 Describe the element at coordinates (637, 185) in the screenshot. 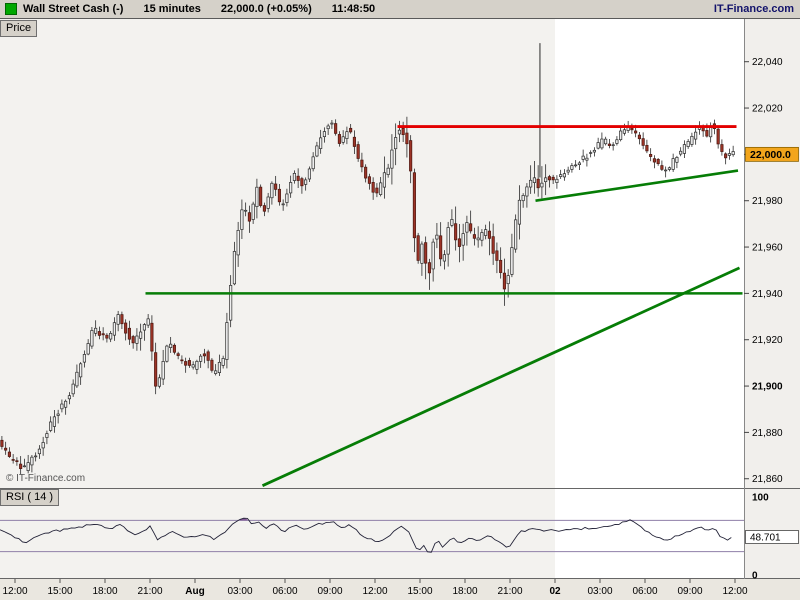

I see `minor-trendline` at that location.